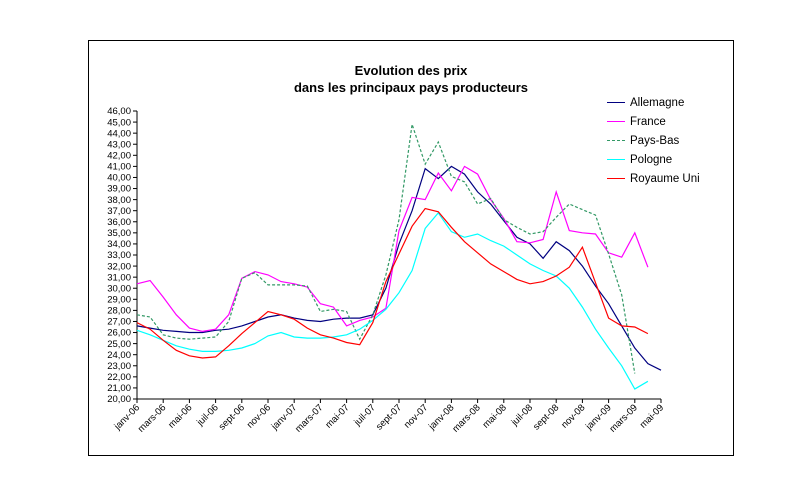 The height and width of the screenshot is (492, 791). I want to click on x-tick-label: mars-07, so click(309, 418).